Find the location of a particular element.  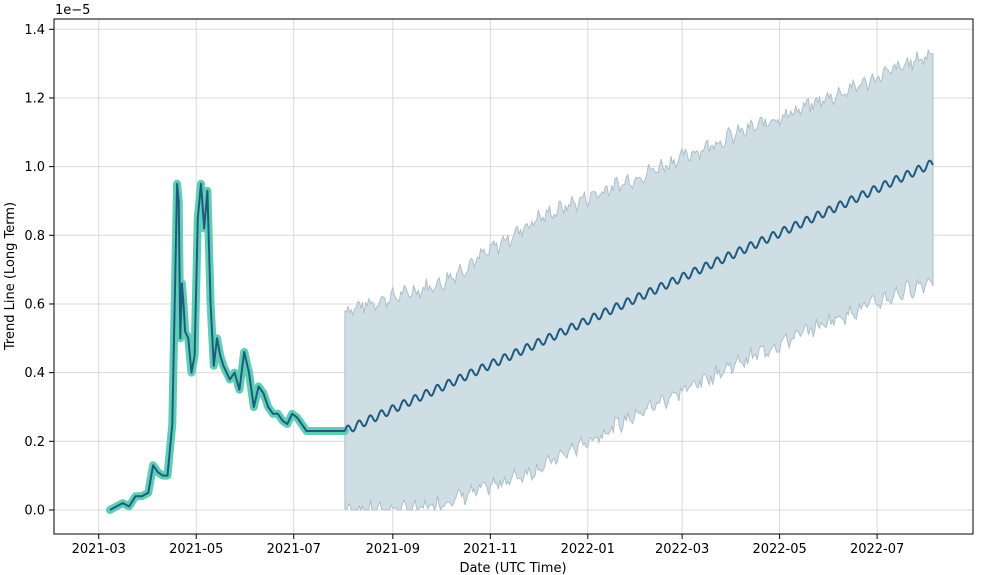

y-tick-label: 0.6 is located at coordinates (34, 304).